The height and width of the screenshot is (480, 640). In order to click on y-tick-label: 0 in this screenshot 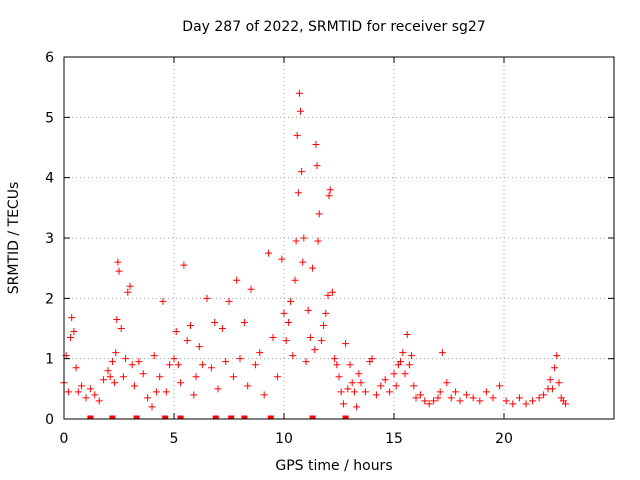, I will do `click(49, 420)`.